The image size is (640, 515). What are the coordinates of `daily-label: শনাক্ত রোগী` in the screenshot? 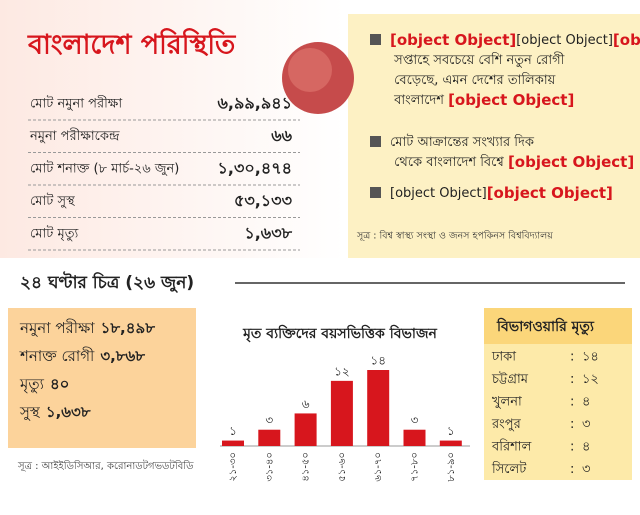 It's located at (57, 356).